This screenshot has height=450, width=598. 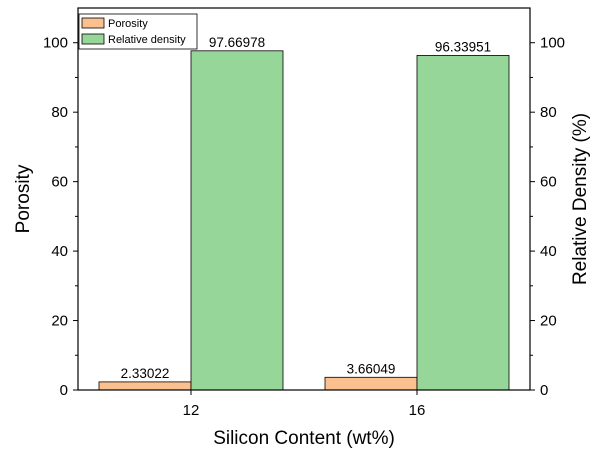 I want to click on left-axis: 0 20 40 60 80 100, so click(x=60, y=217).